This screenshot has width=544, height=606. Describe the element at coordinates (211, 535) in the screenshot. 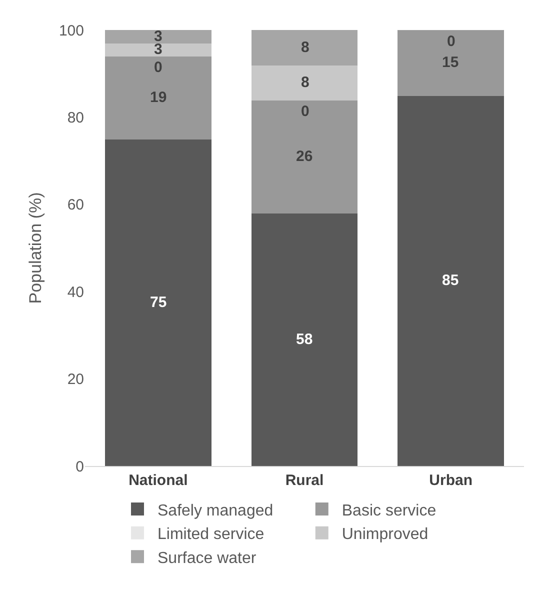

I see `legend-label: Limited service` at that location.